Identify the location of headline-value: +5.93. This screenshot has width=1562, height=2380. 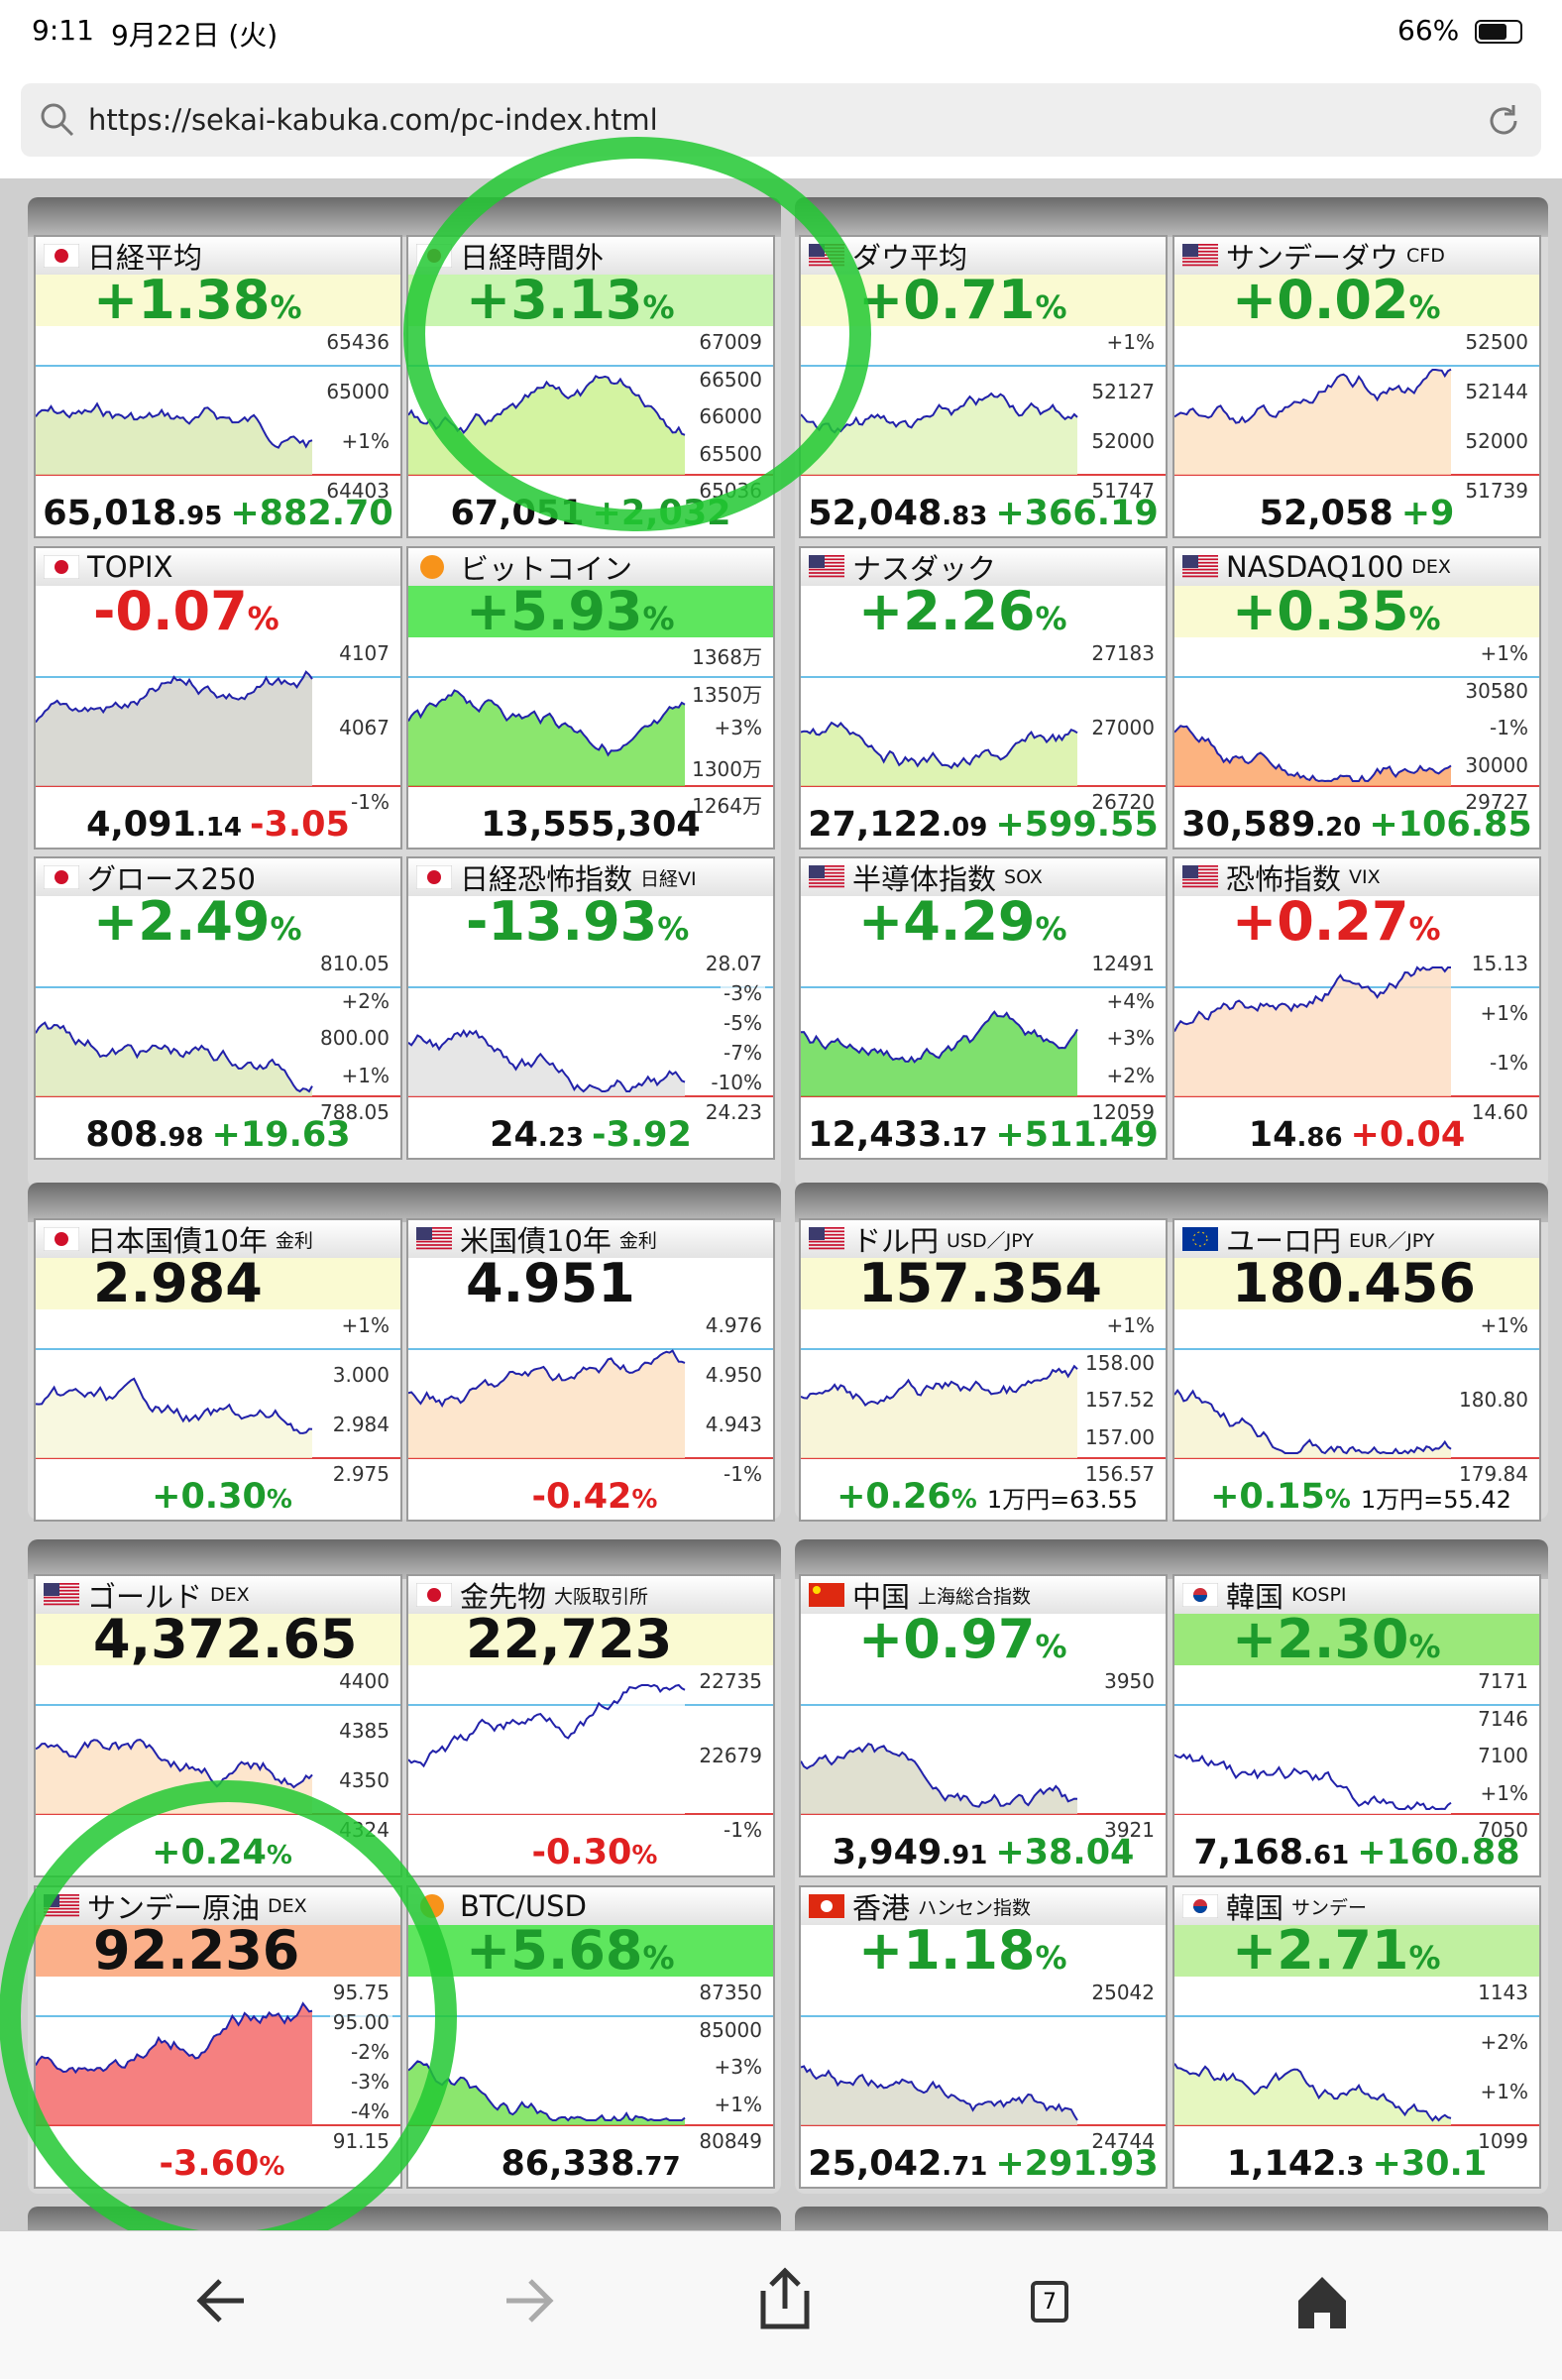
(554, 611).